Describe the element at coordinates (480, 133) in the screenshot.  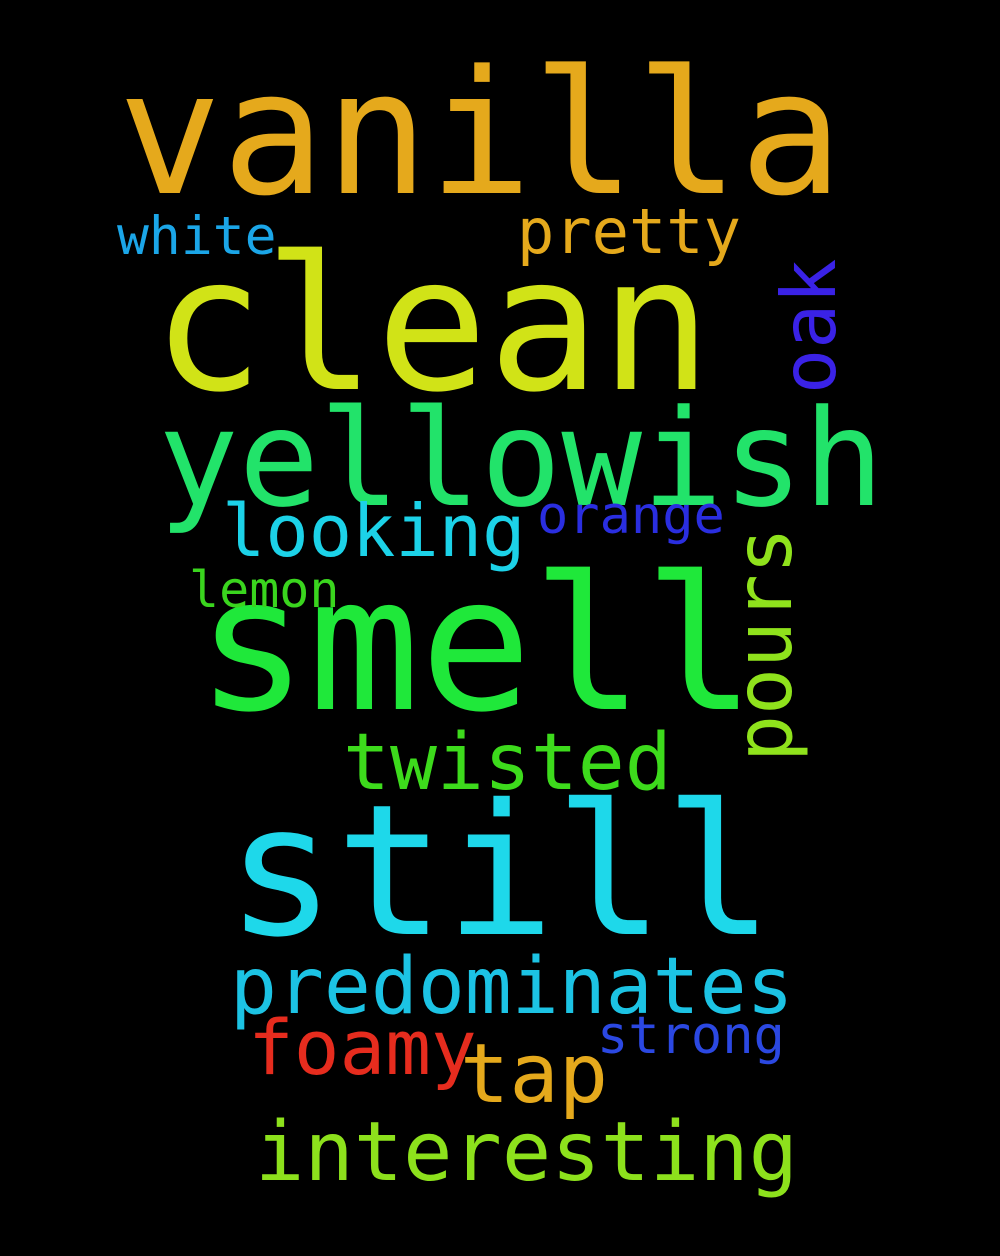
I see `word-vanilla: vanilla` at that location.